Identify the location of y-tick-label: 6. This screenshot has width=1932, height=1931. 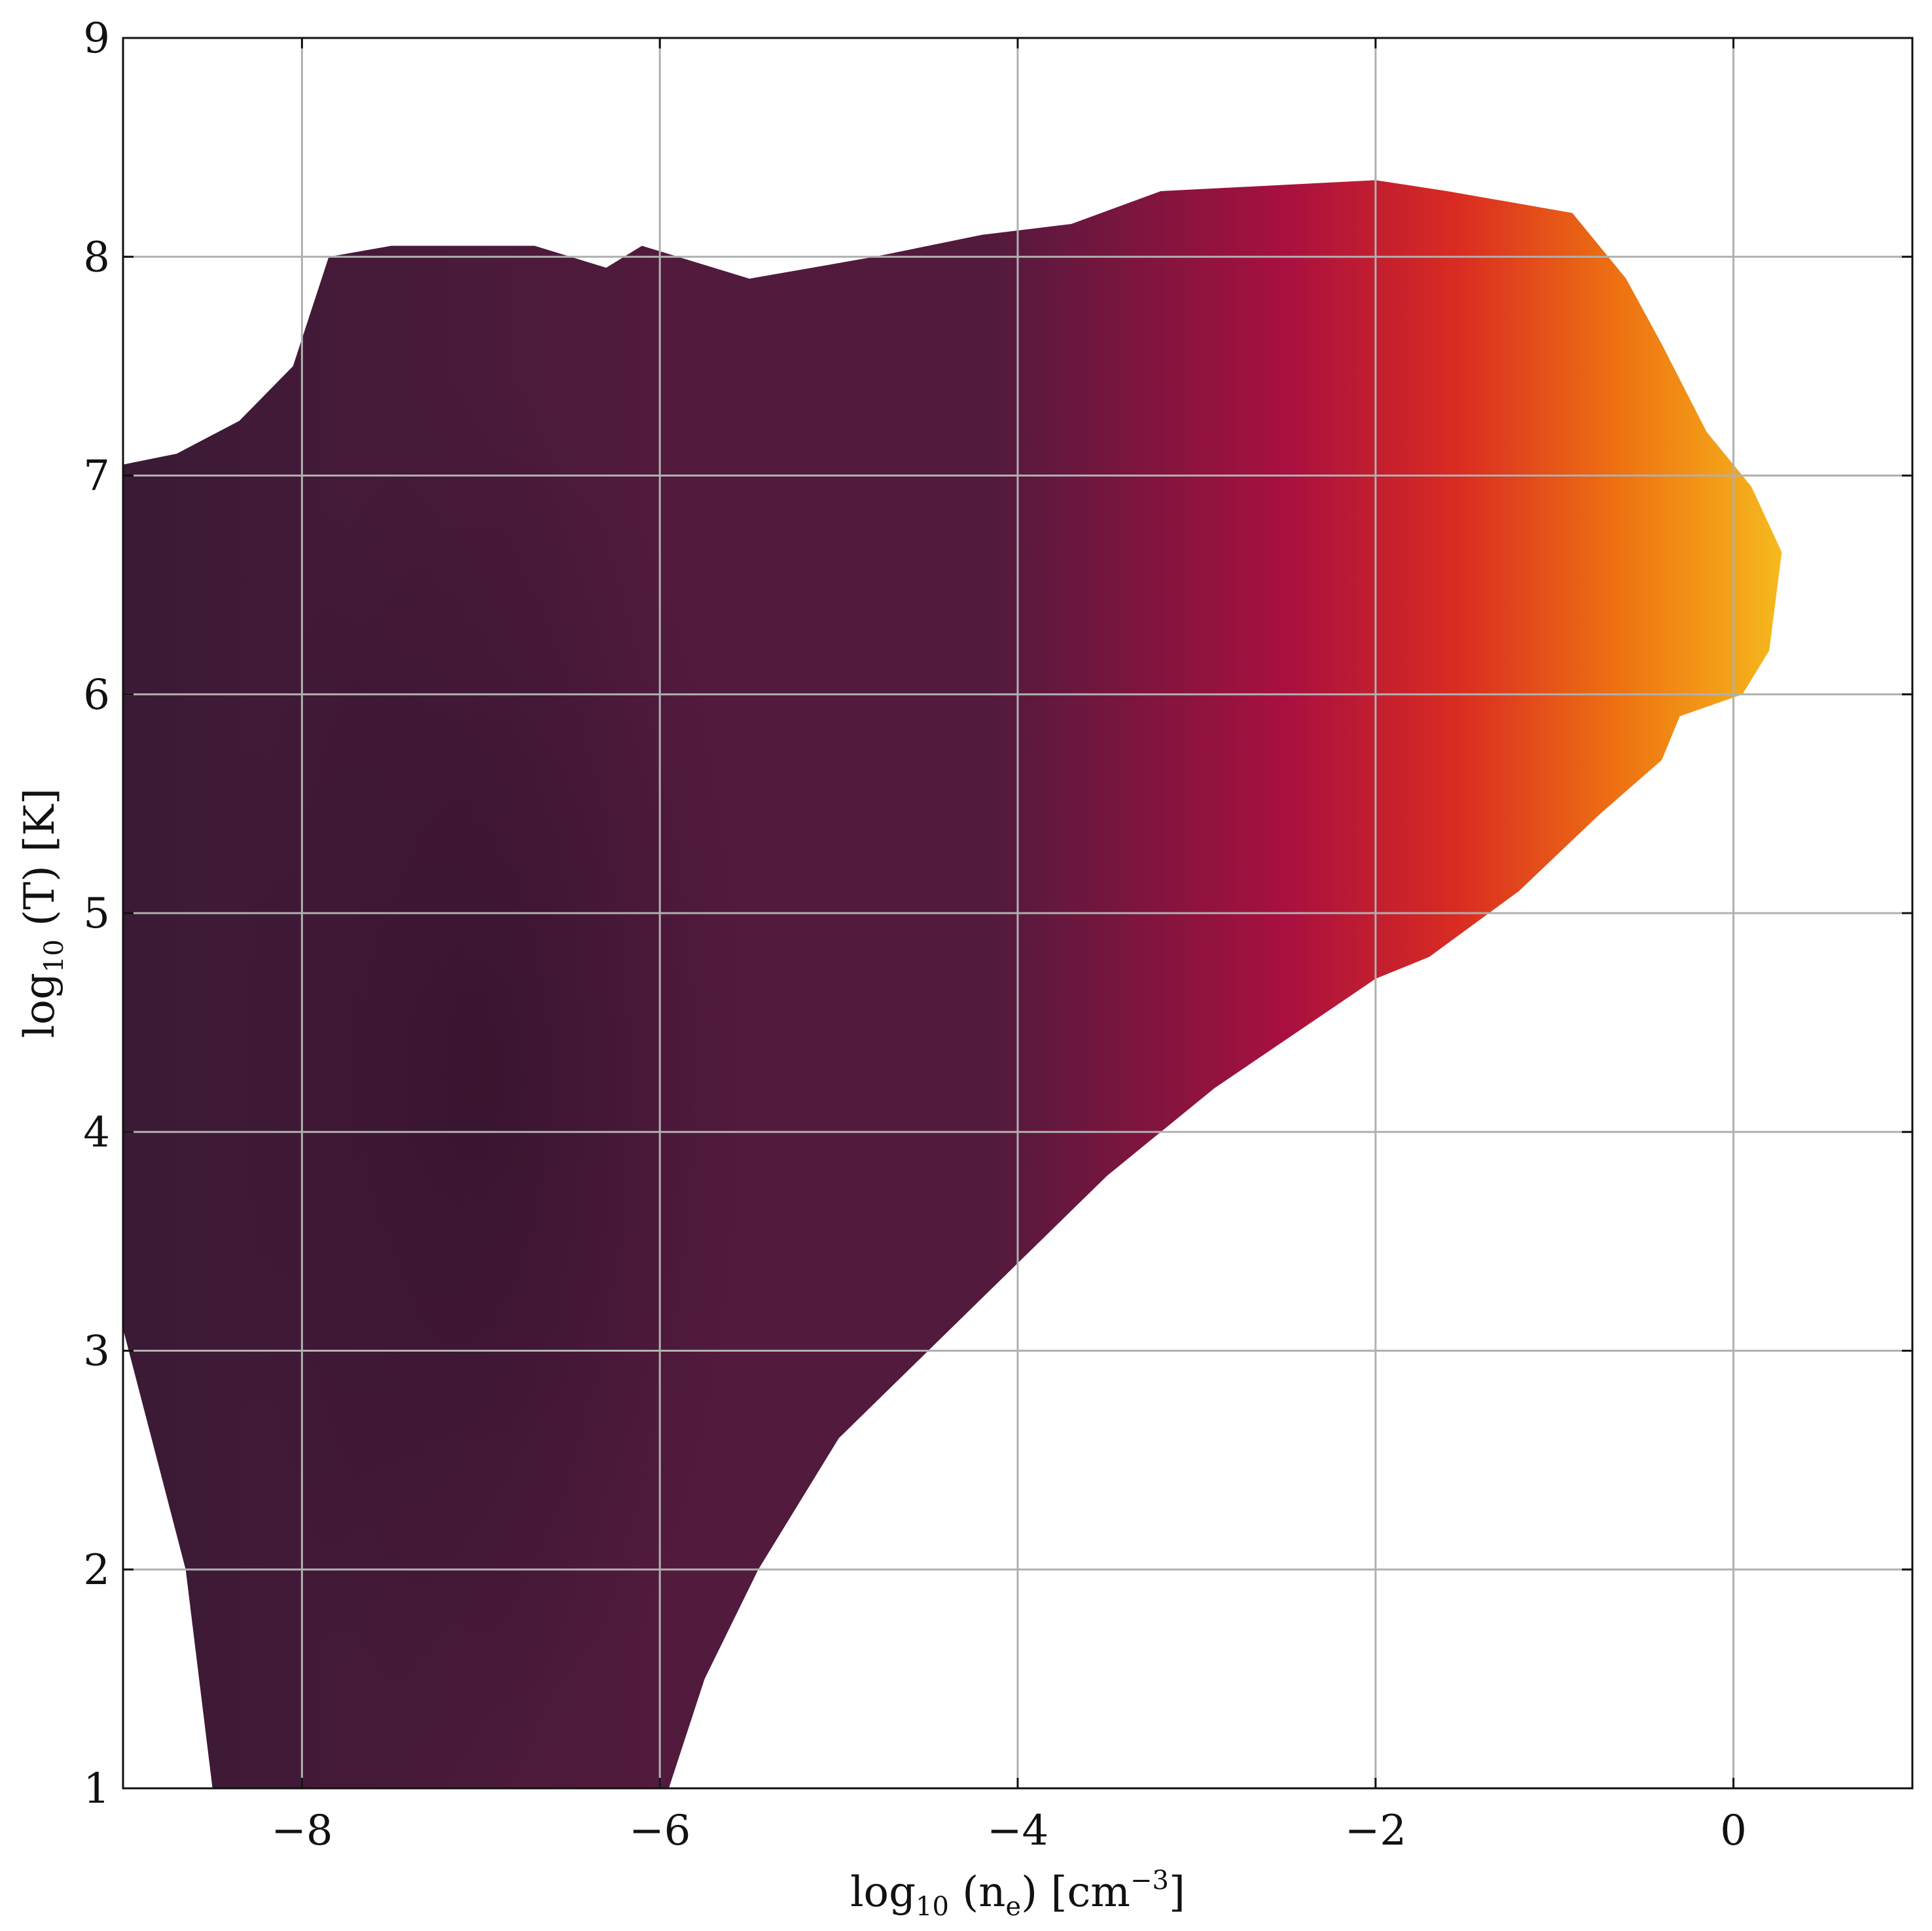
(96, 695).